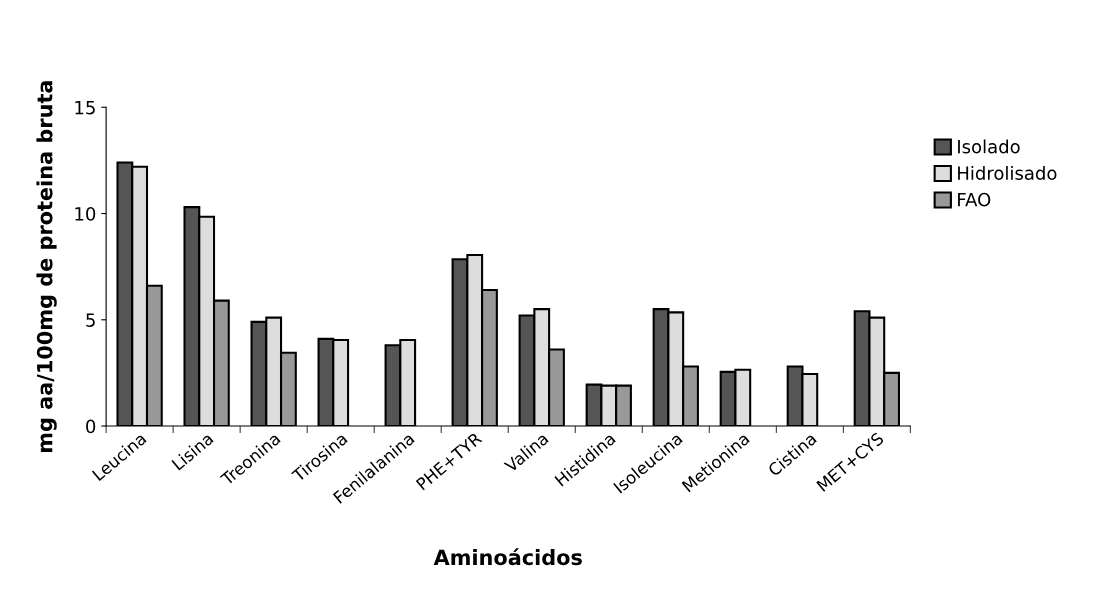  Describe the element at coordinates (507, 557) in the screenshot. I see `x-axis-title: Aminoácidos` at that location.